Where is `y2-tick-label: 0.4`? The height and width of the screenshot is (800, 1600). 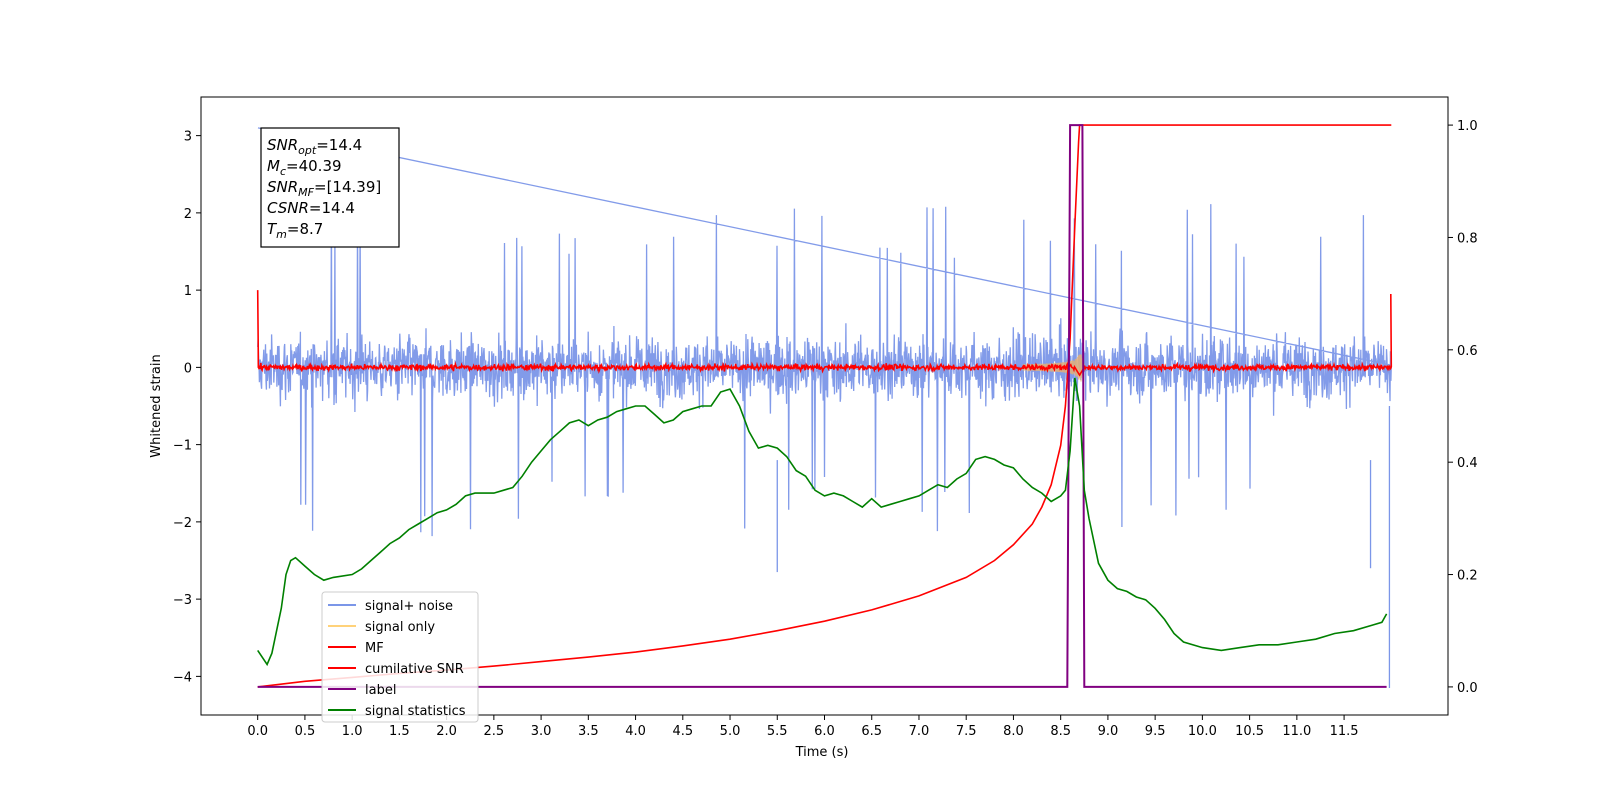 y2-tick-label: 0.4 is located at coordinates (1467, 463).